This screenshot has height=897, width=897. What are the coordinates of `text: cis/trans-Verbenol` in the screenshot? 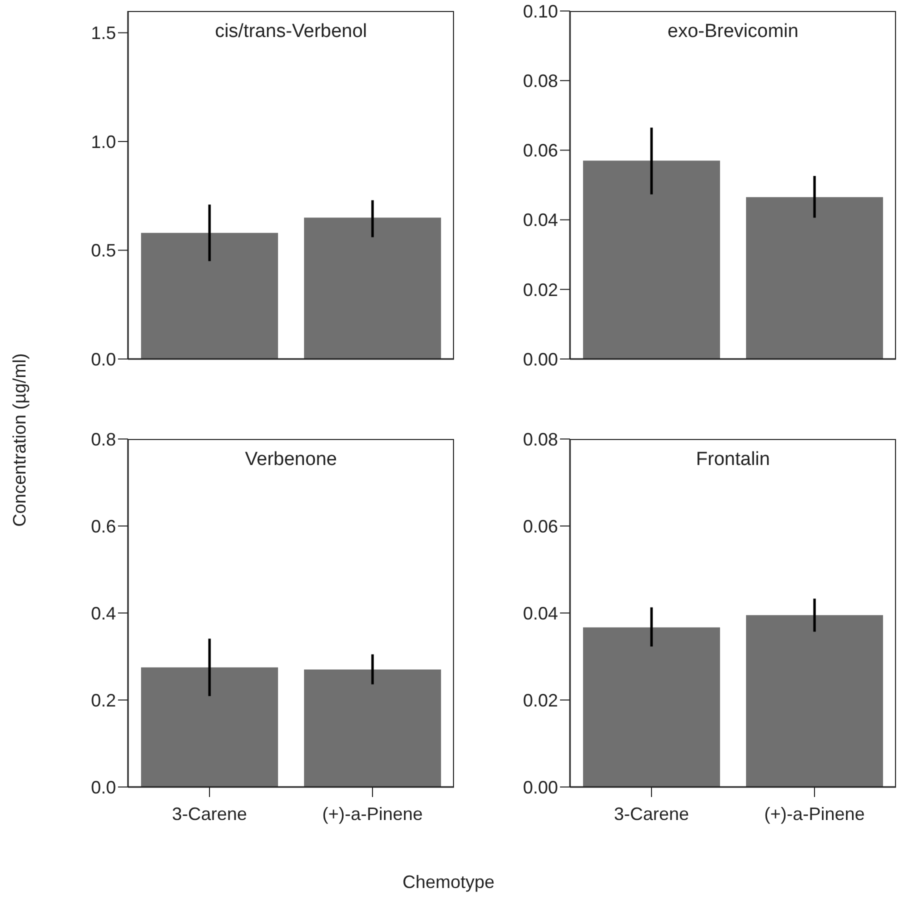 It's located at (291, 32).